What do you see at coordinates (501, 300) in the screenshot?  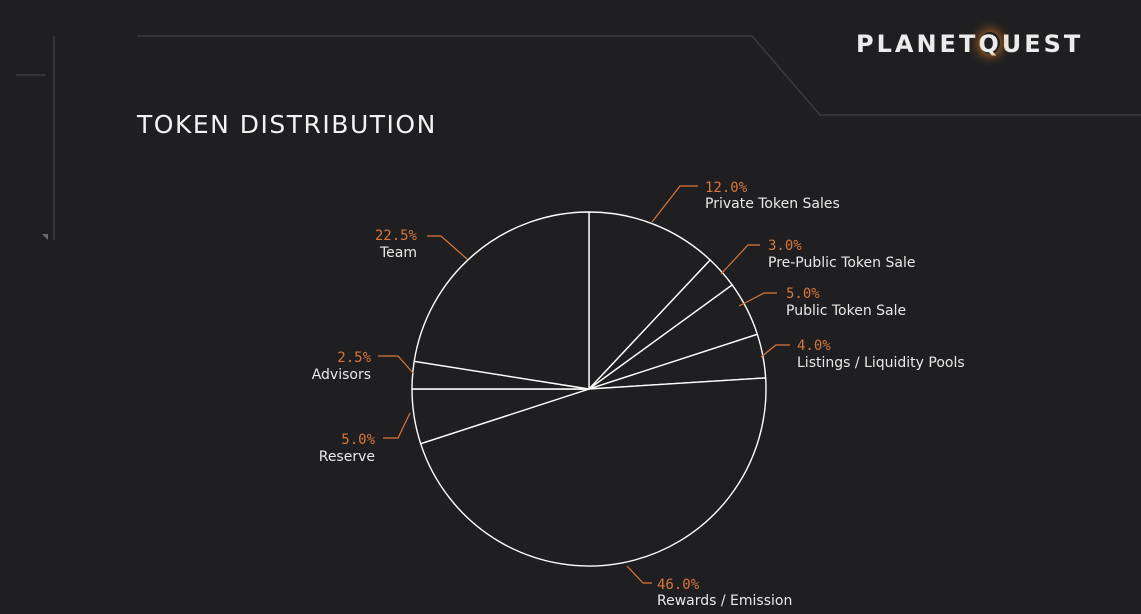 I see `pie-slice-team` at bounding box center [501, 300].